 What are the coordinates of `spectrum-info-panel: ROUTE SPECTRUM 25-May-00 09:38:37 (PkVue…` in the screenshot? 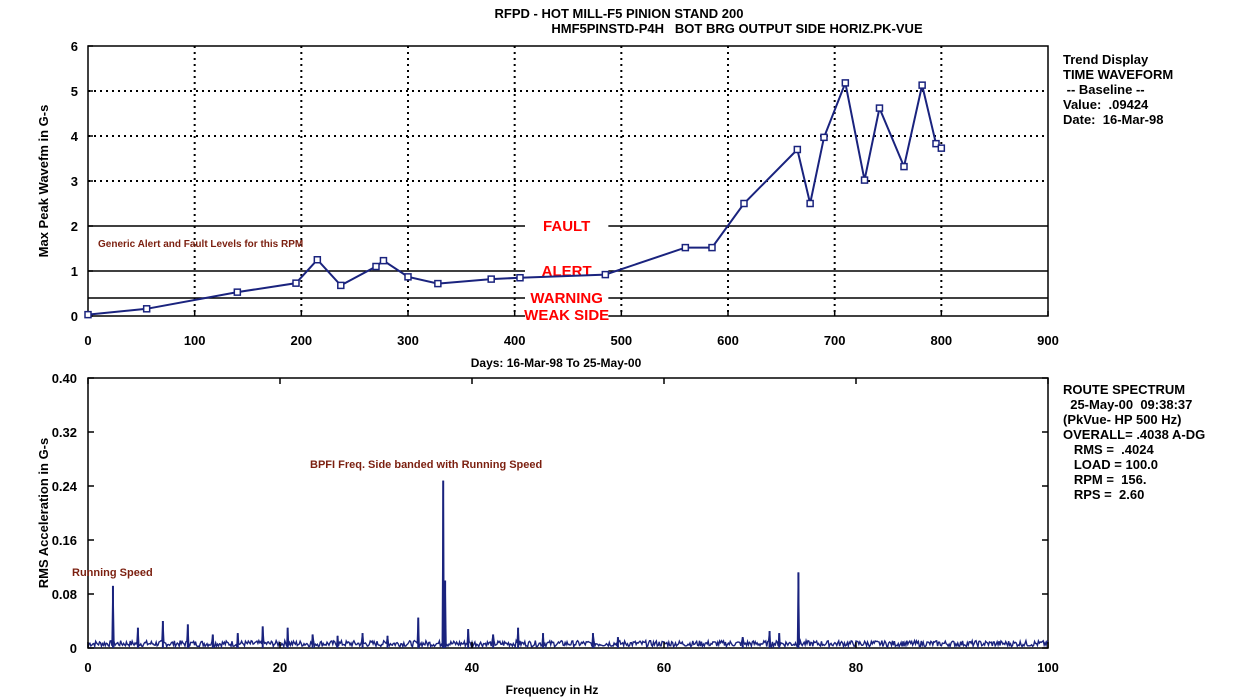 It's located at (1134, 442).